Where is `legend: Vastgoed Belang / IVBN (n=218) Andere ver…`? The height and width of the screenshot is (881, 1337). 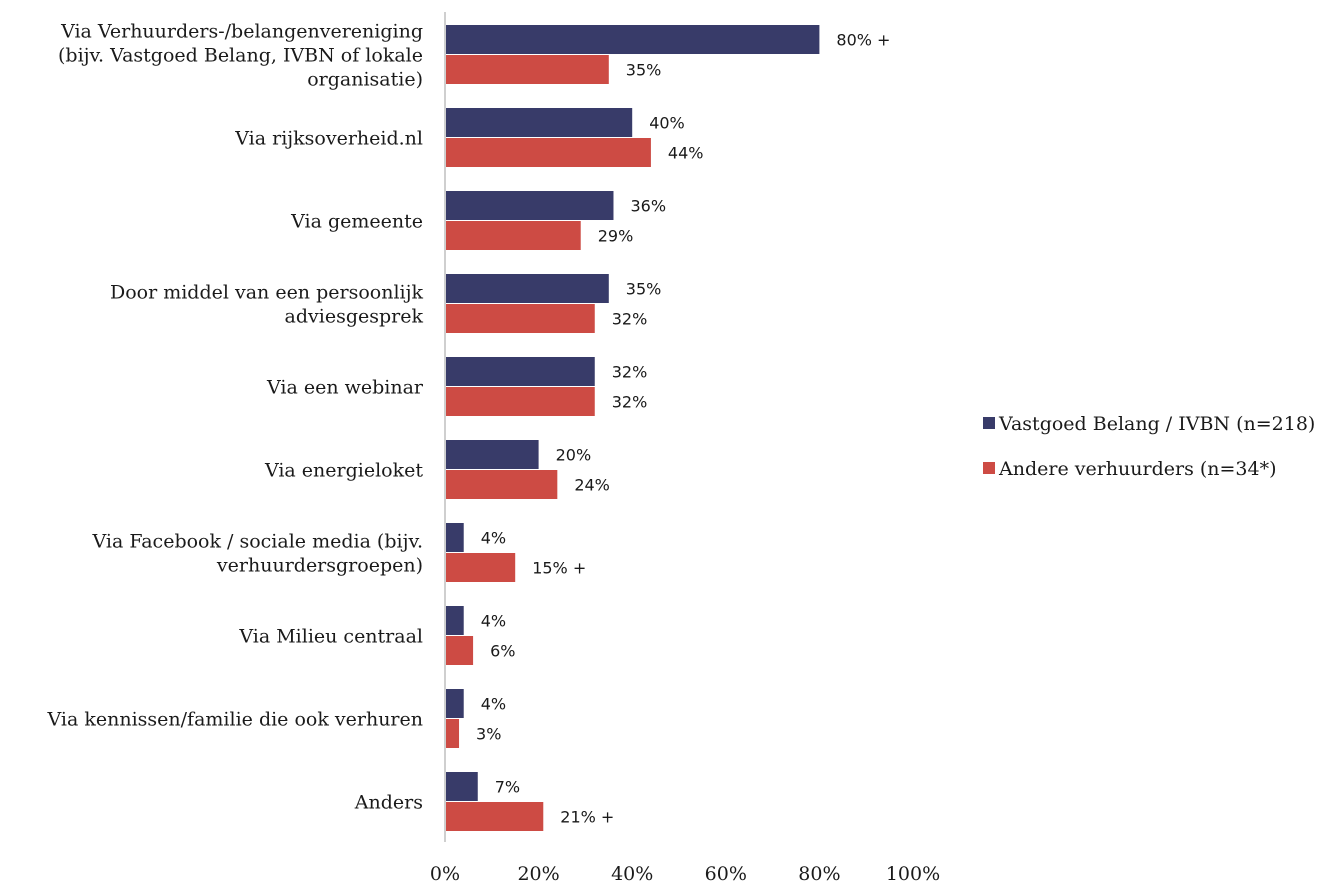 legend: Vastgoed Belang / IVBN (n=218) Andere ver… is located at coordinates (1149, 446).